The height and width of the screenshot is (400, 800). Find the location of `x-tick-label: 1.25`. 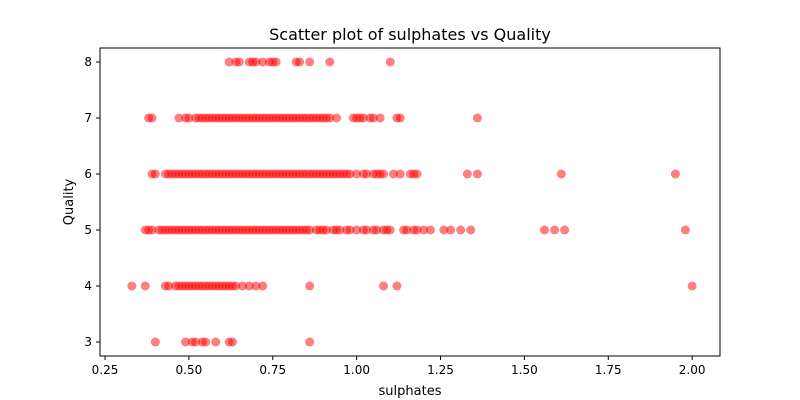

x-tick-label: 1.25 is located at coordinates (440, 370).